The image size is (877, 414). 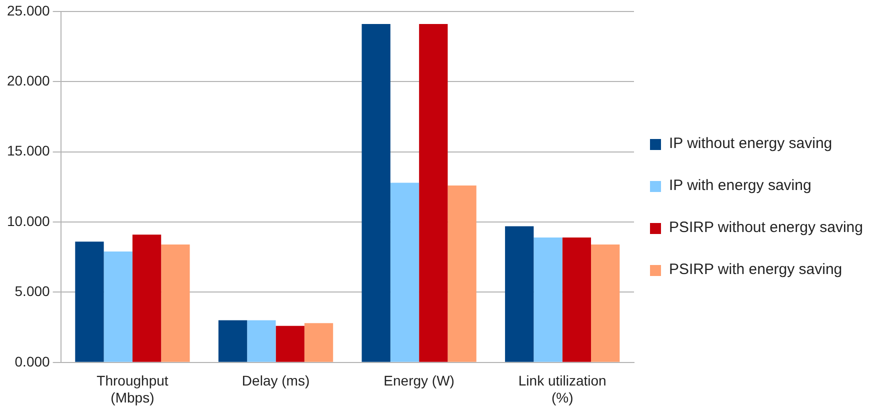 I want to click on x-tick-label: Energy (W), so click(x=419, y=380).